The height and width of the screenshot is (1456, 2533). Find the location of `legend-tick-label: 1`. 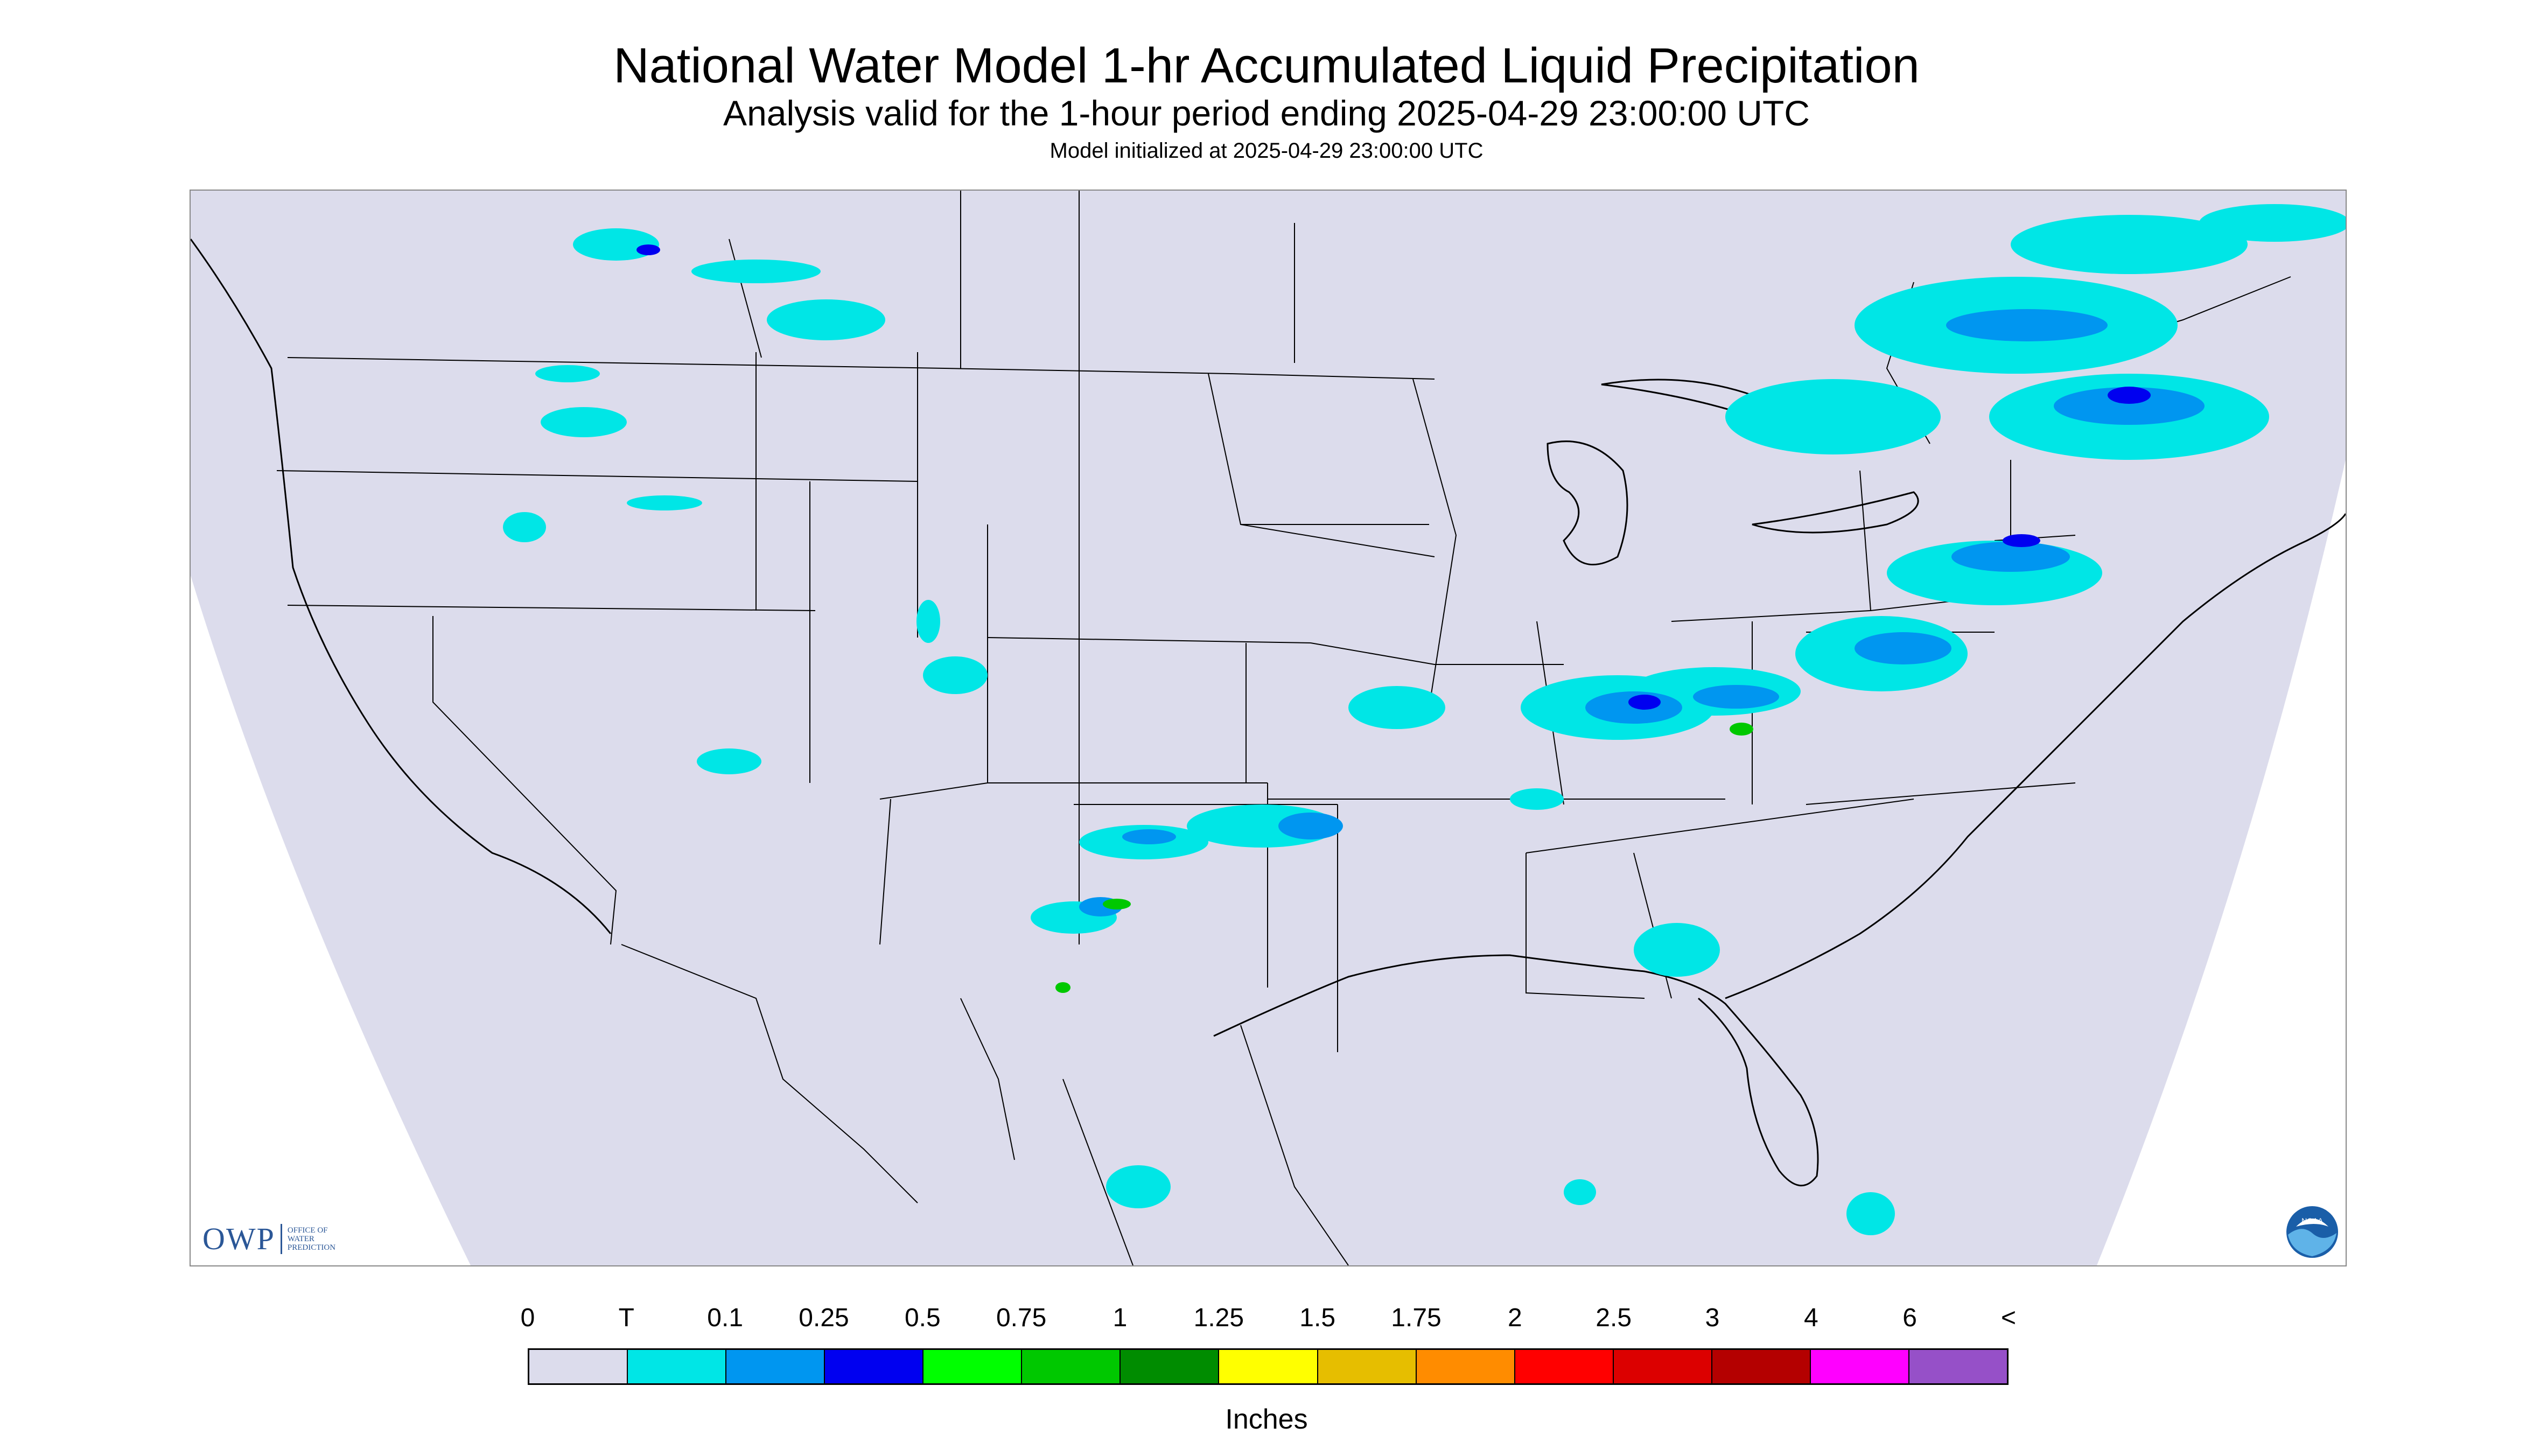

legend-tick-label: 1 is located at coordinates (1120, 1318).